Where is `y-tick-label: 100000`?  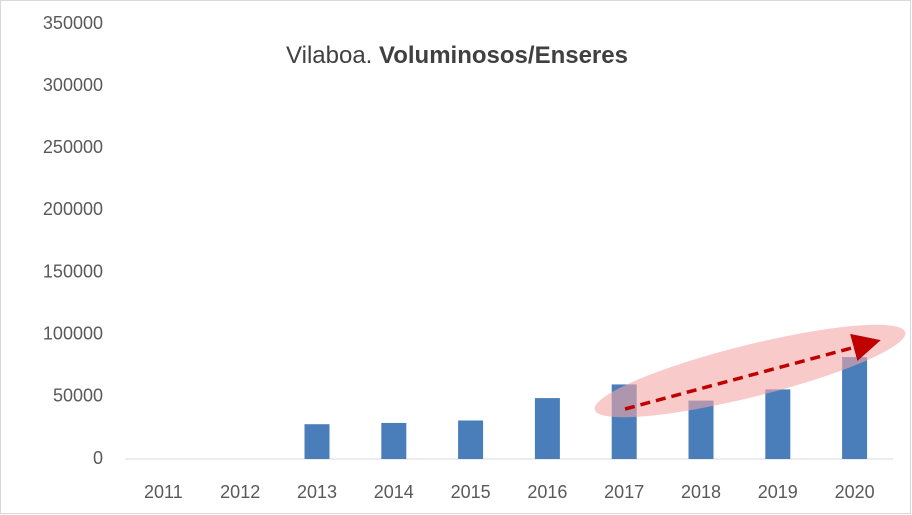
y-tick-label: 100000 is located at coordinates (73, 333).